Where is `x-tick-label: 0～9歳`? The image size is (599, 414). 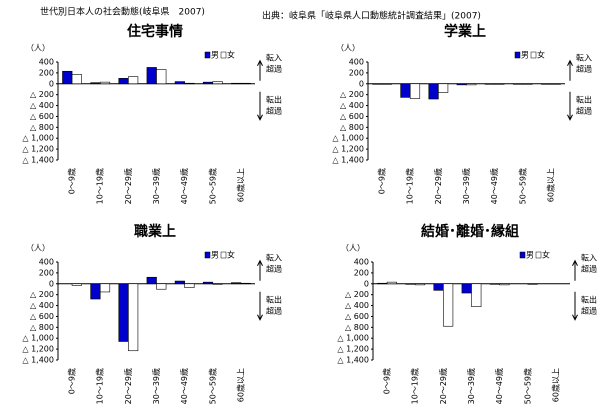 x-tick-label: 0～9歳 is located at coordinates (72, 181).